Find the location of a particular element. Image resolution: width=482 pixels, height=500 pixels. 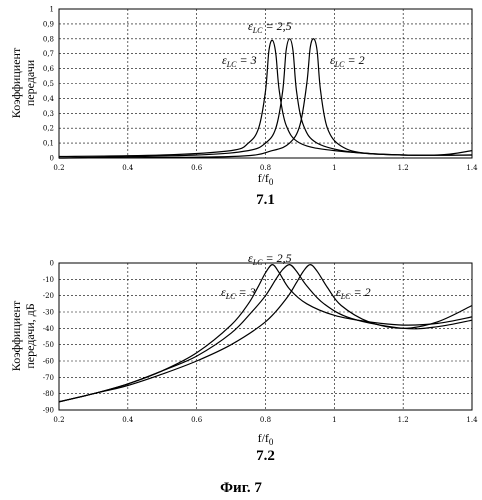

panel-2-x-tick-label: 0.2 is located at coordinates (58, 420).